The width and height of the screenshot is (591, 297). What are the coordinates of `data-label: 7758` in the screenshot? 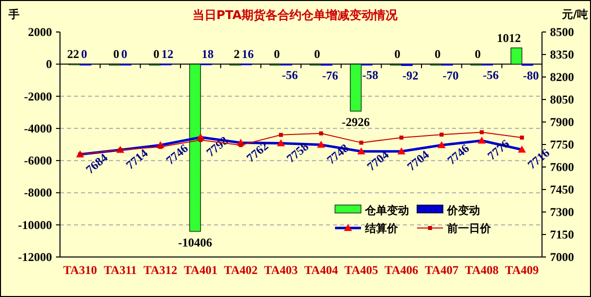 It's located at (298, 152).